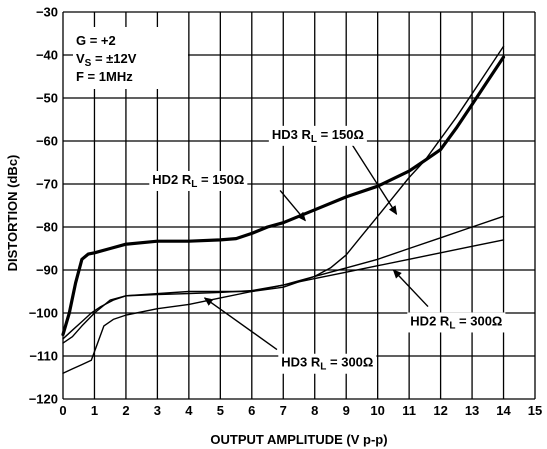 Image resolution: width=547 pixels, height=449 pixels. I want to click on conditions-box: G = +2 VS = ±12V F = 1MHz, so click(130, 58).